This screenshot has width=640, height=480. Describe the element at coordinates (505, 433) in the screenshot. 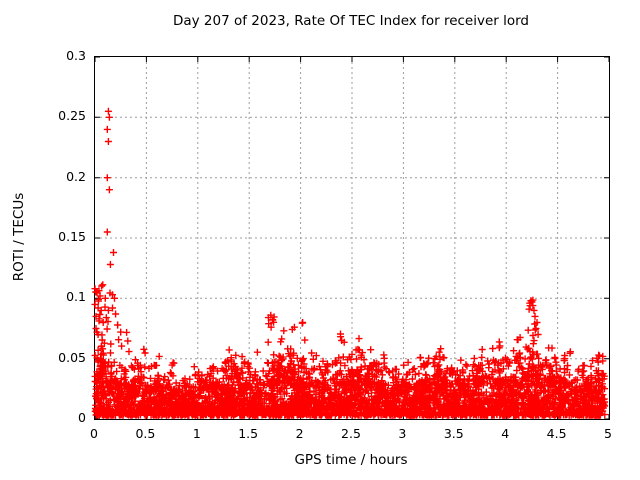

I see `x-tick-label: 4` at that location.